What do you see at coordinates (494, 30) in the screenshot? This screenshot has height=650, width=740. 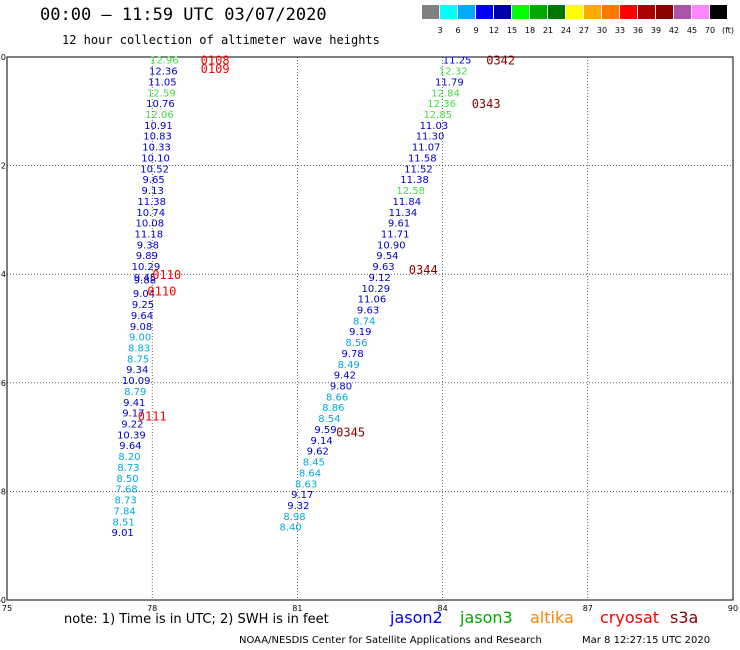 I see `legend-label: 12` at bounding box center [494, 30].